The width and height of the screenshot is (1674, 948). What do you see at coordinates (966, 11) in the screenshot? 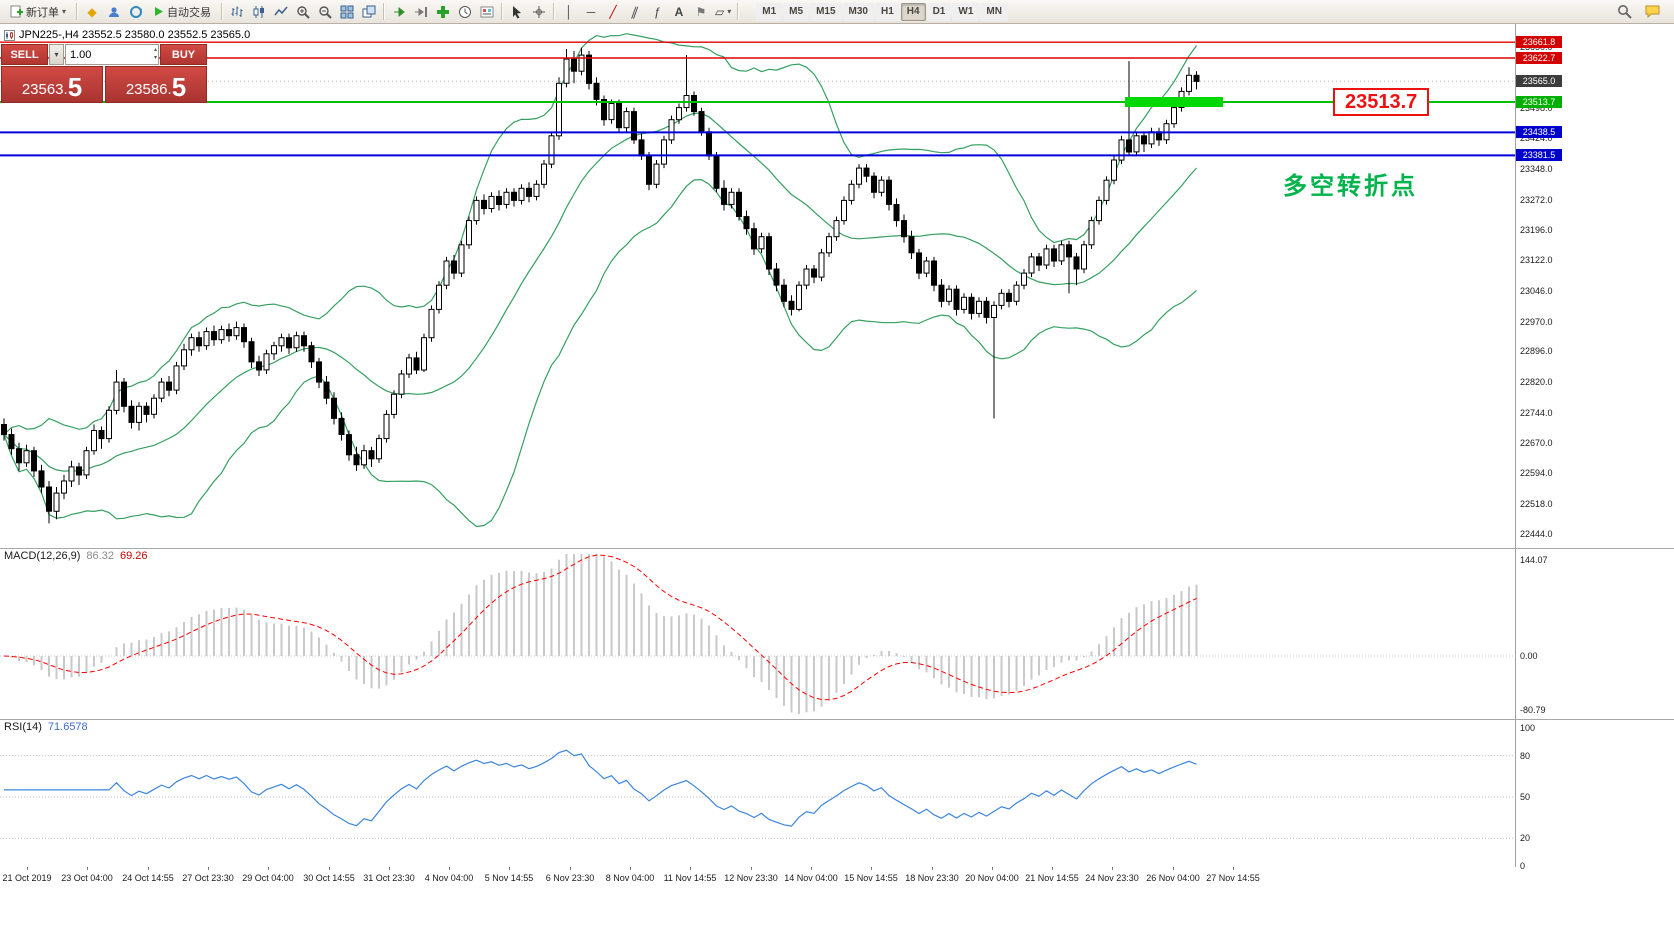
I see `timeframe-w1: W1` at bounding box center [966, 11].